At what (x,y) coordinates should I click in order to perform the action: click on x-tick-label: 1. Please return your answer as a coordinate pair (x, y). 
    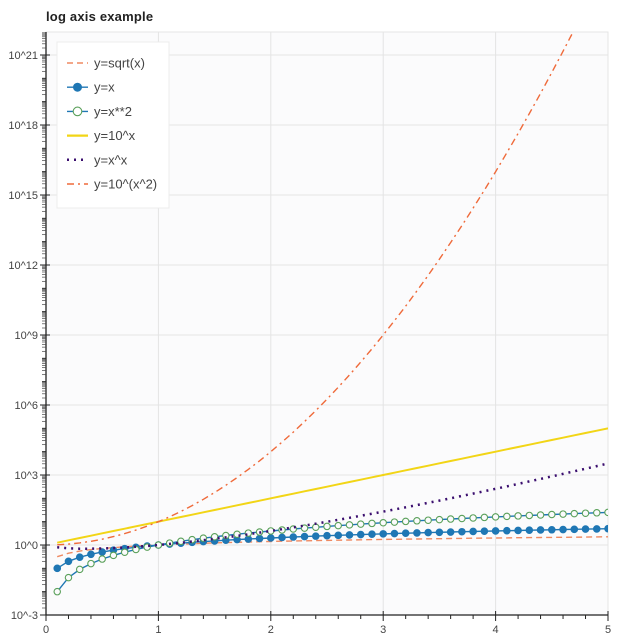
    Looking at the image, I should click on (158, 630).